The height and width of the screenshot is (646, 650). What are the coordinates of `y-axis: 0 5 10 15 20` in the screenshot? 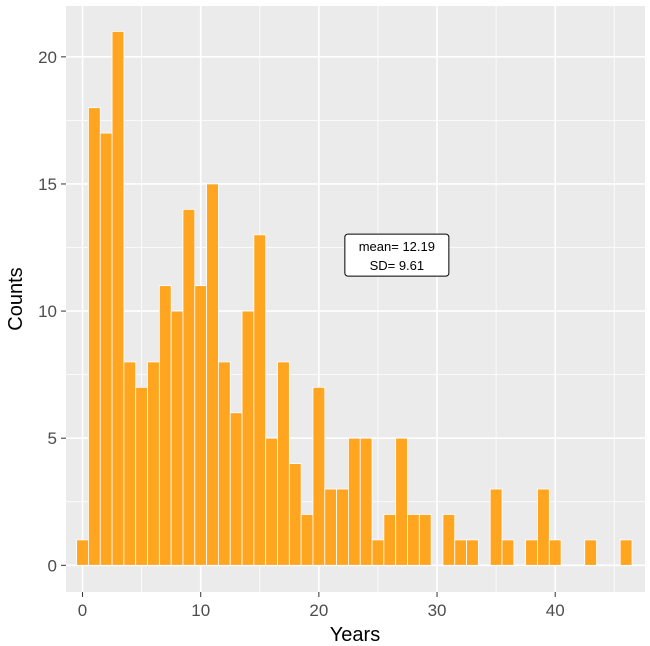 It's located at (52, 311).